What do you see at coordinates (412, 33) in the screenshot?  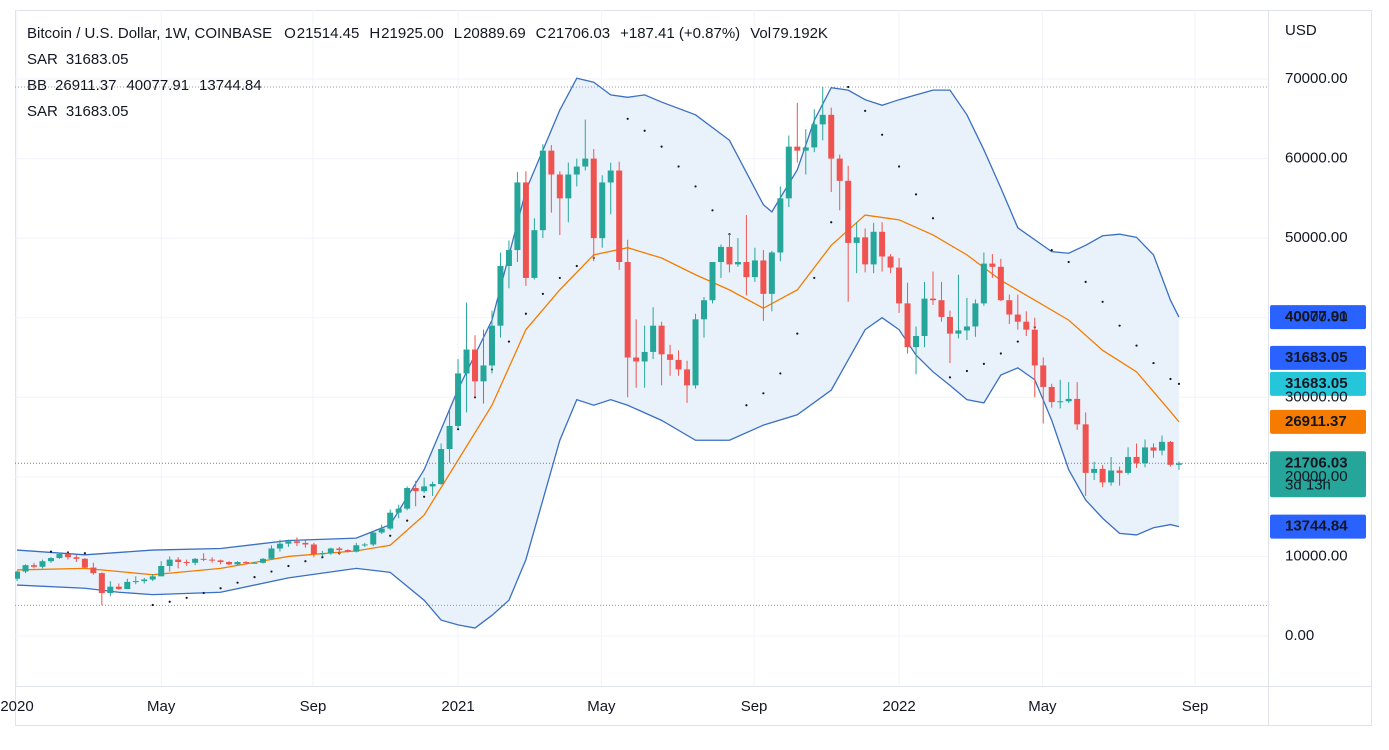 I see `legend-text: 21925.00` at bounding box center [412, 33].